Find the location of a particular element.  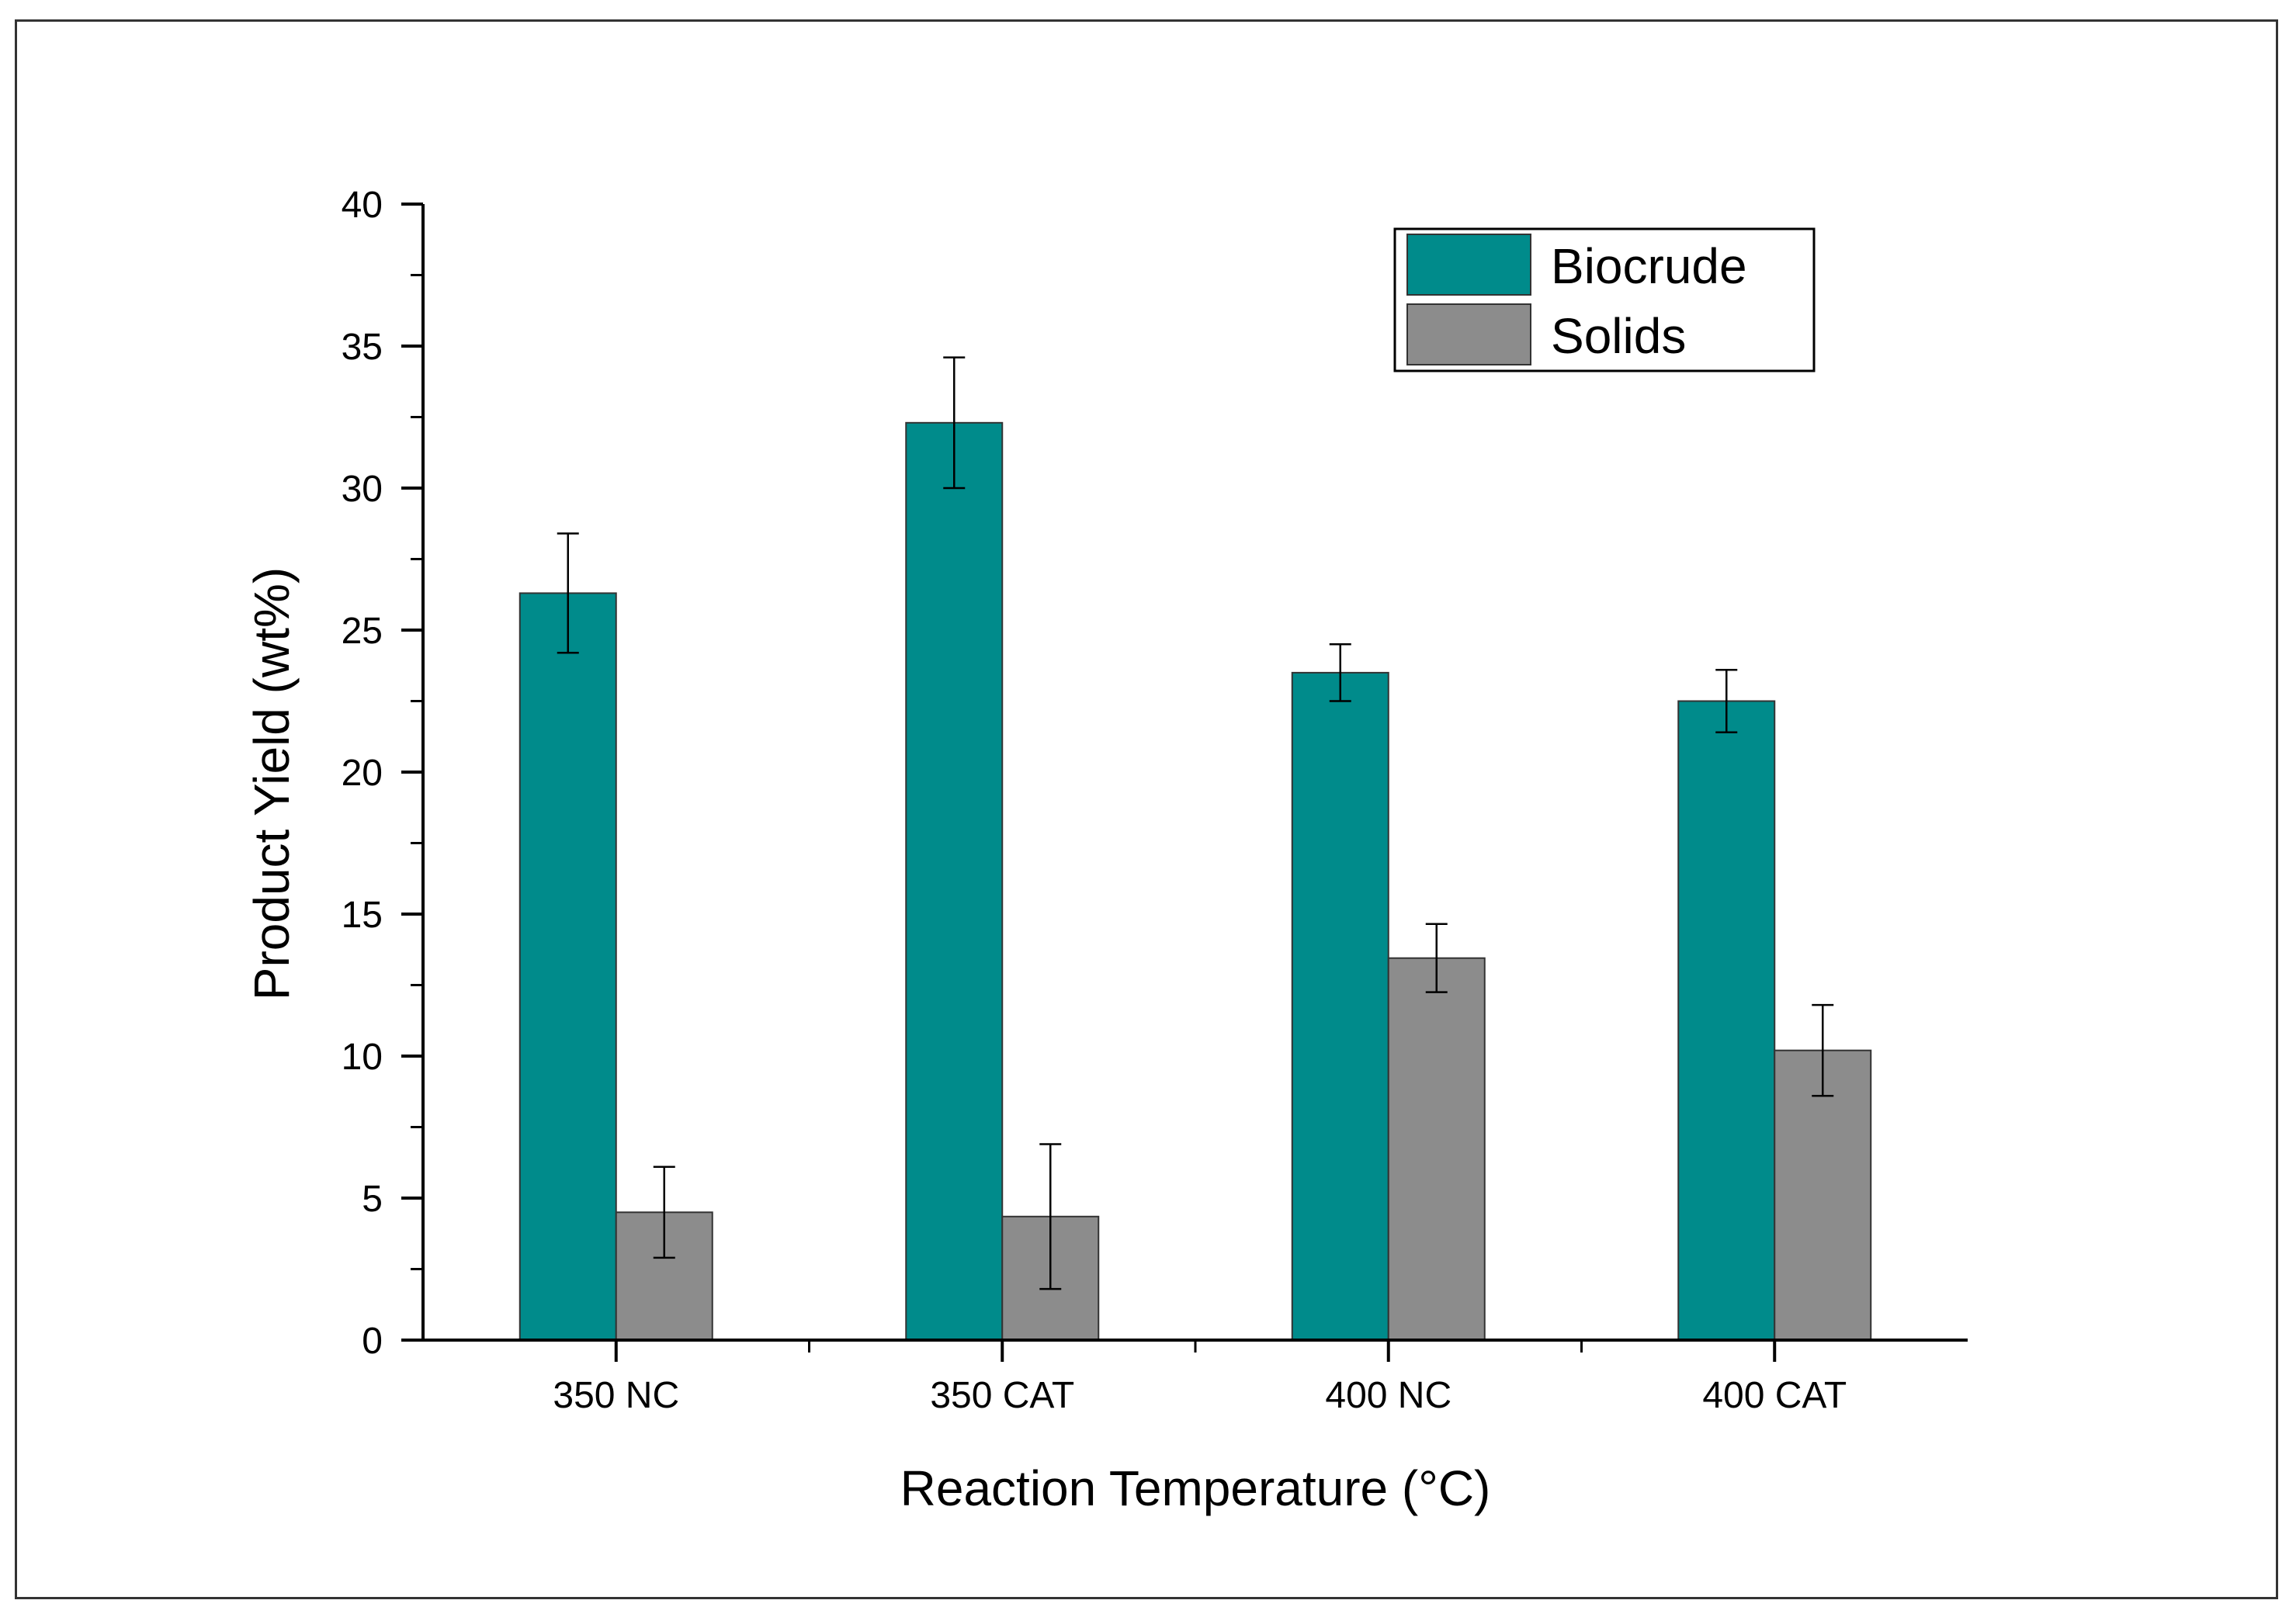

y-tick-label: 0 is located at coordinates (372, 1341).